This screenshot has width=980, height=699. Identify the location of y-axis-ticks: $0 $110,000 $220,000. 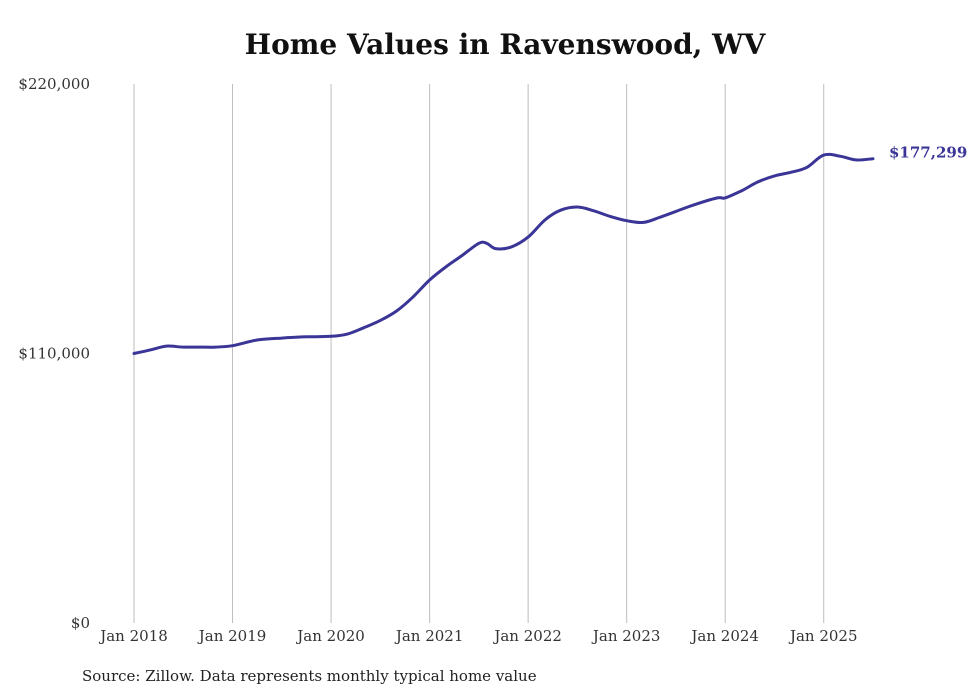
(54, 353).